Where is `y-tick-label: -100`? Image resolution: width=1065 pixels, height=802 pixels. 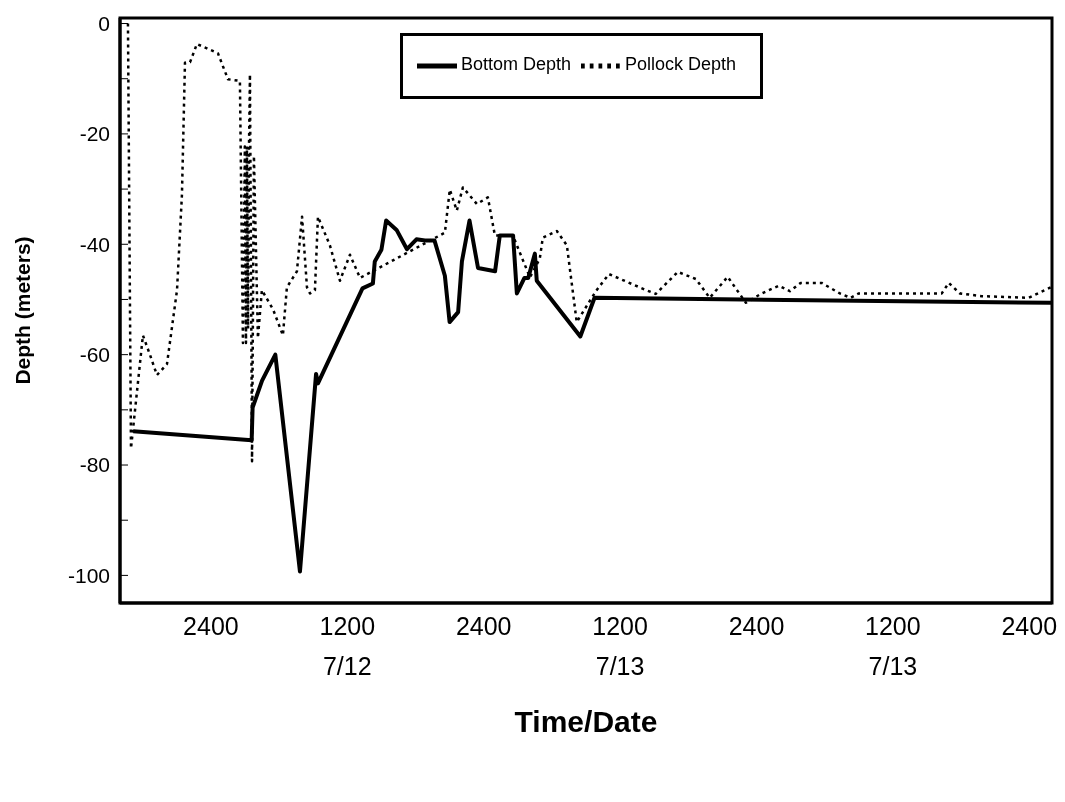
y-tick-label: -100 is located at coordinates (88, 575).